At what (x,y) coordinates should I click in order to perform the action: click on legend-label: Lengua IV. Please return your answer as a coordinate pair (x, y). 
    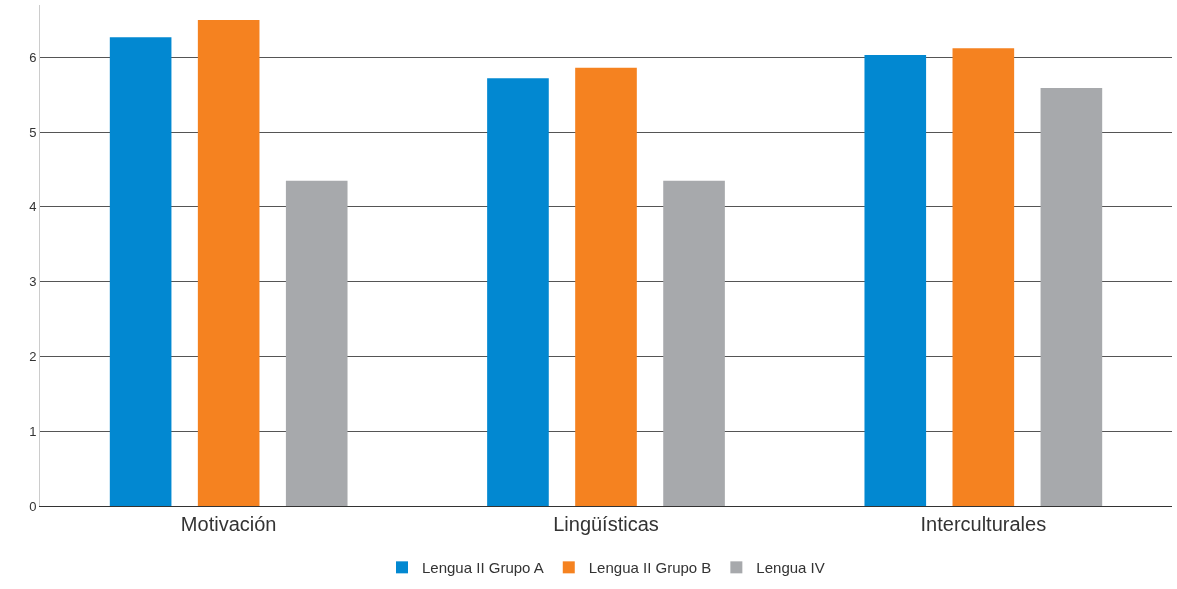
    Looking at the image, I should click on (790, 568).